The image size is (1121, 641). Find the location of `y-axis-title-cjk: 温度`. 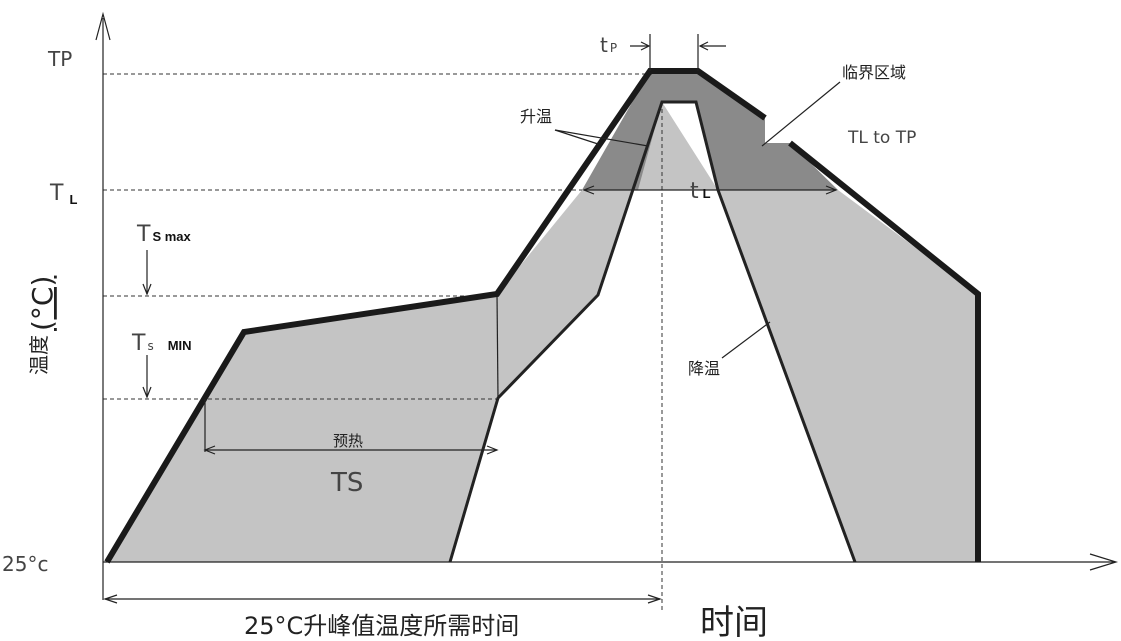

y-axis-title-cjk: 温度 is located at coordinates (39, 355).